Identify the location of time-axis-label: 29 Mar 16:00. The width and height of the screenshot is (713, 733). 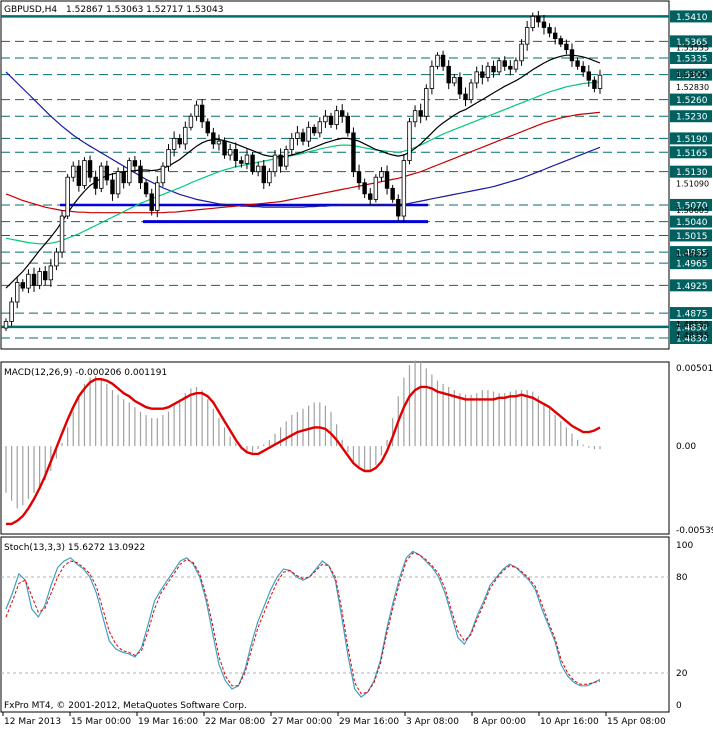
(369, 722).